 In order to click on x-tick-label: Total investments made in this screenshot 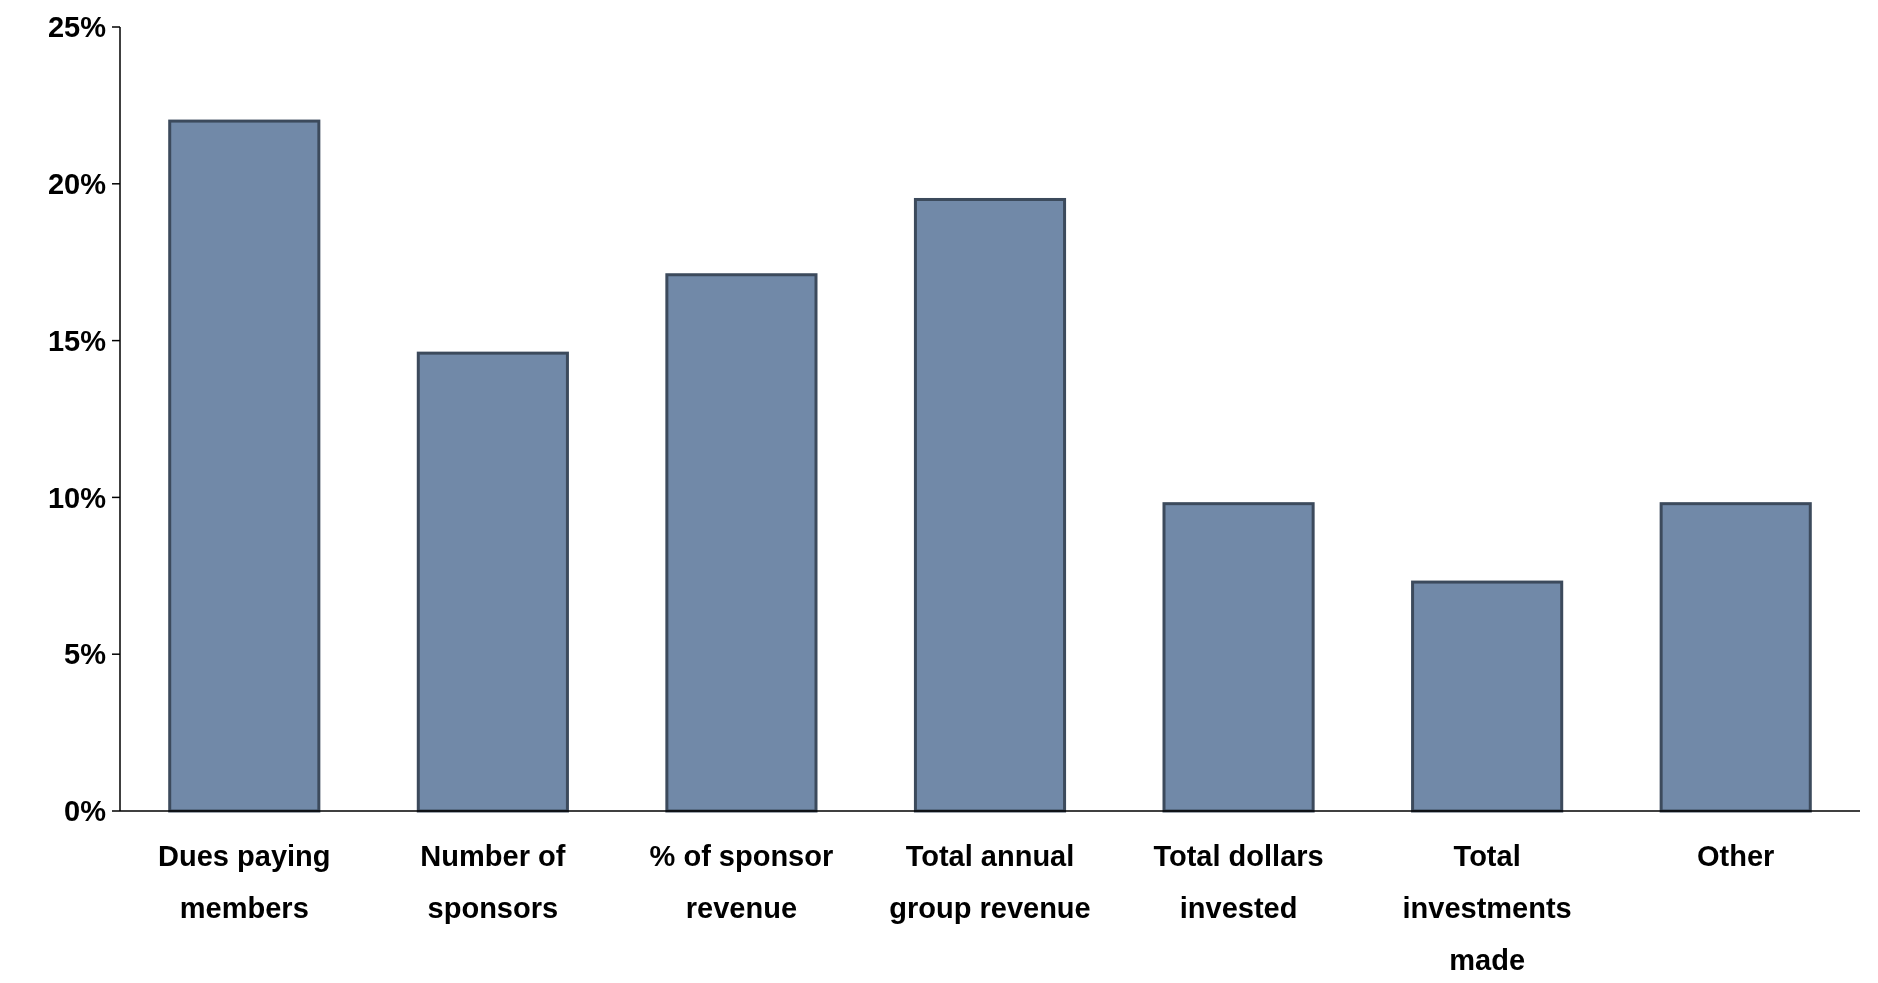, I will do `click(1487, 908)`.